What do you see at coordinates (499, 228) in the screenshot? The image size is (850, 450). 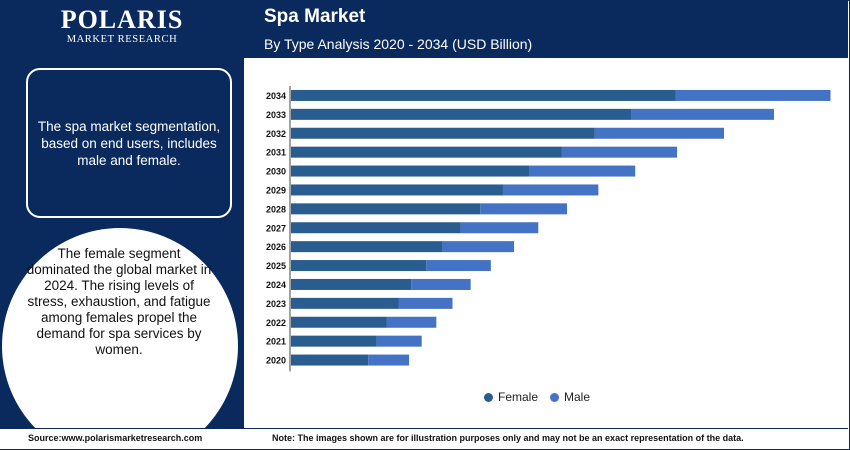 I see `bar-male-2027` at bounding box center [499, 228].